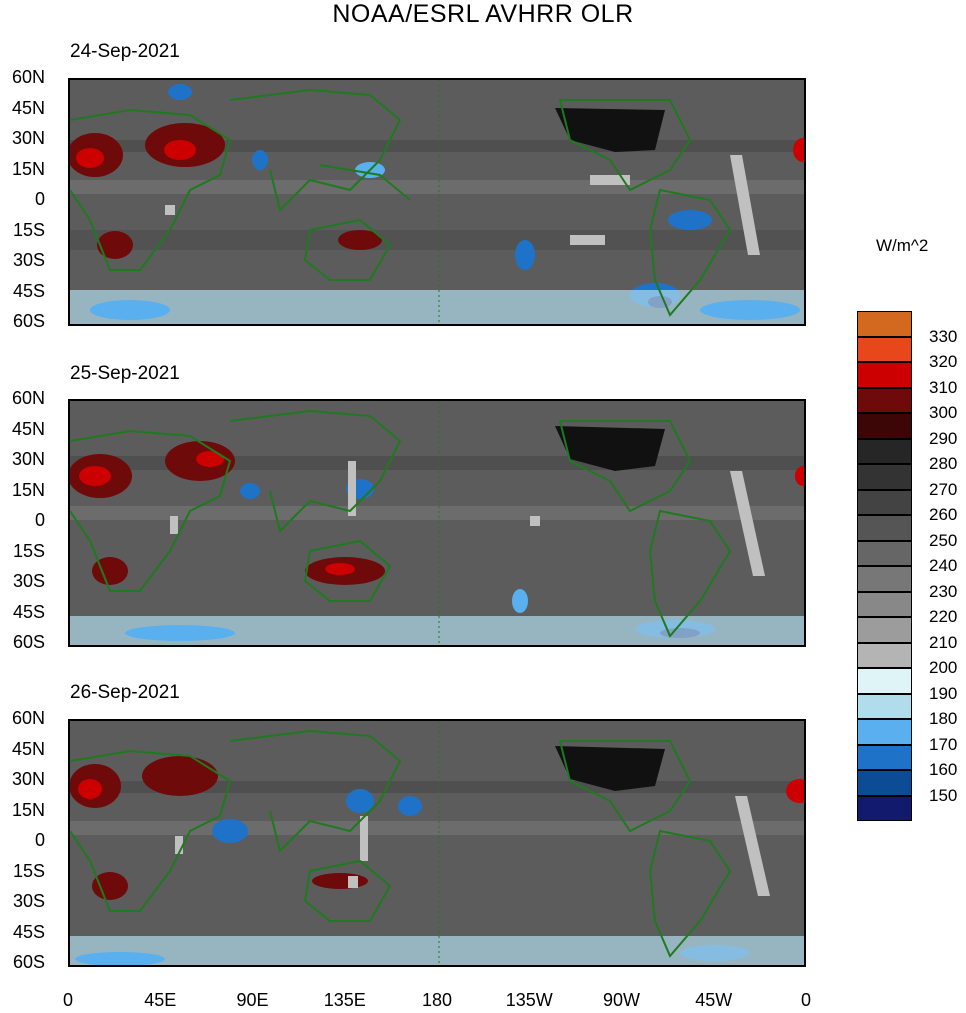  Describe the element at coordinates (160, 1000) in the screenshot. I see `longitude-label: 45E` at that location.